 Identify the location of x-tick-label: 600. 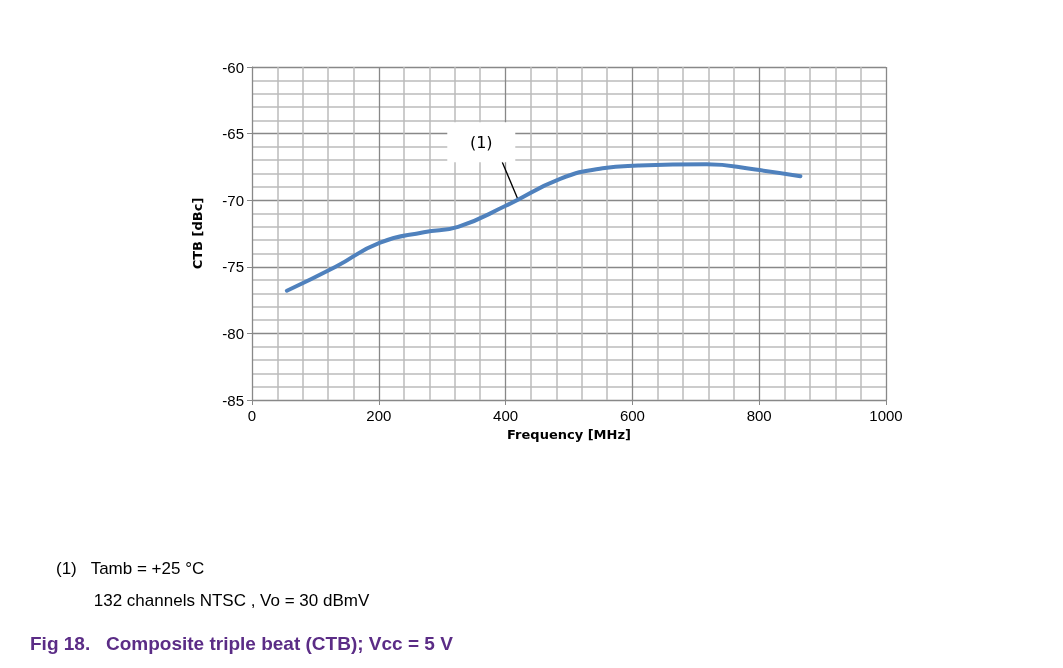
(632, 415).